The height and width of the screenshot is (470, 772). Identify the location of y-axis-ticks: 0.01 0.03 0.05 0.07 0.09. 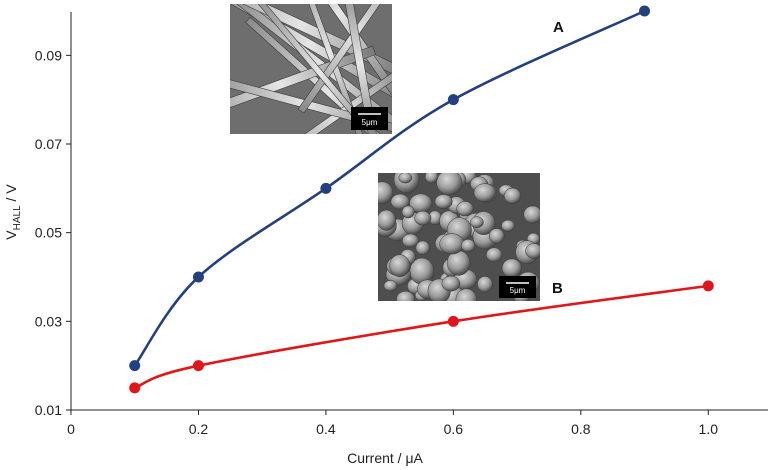
(53, 232).